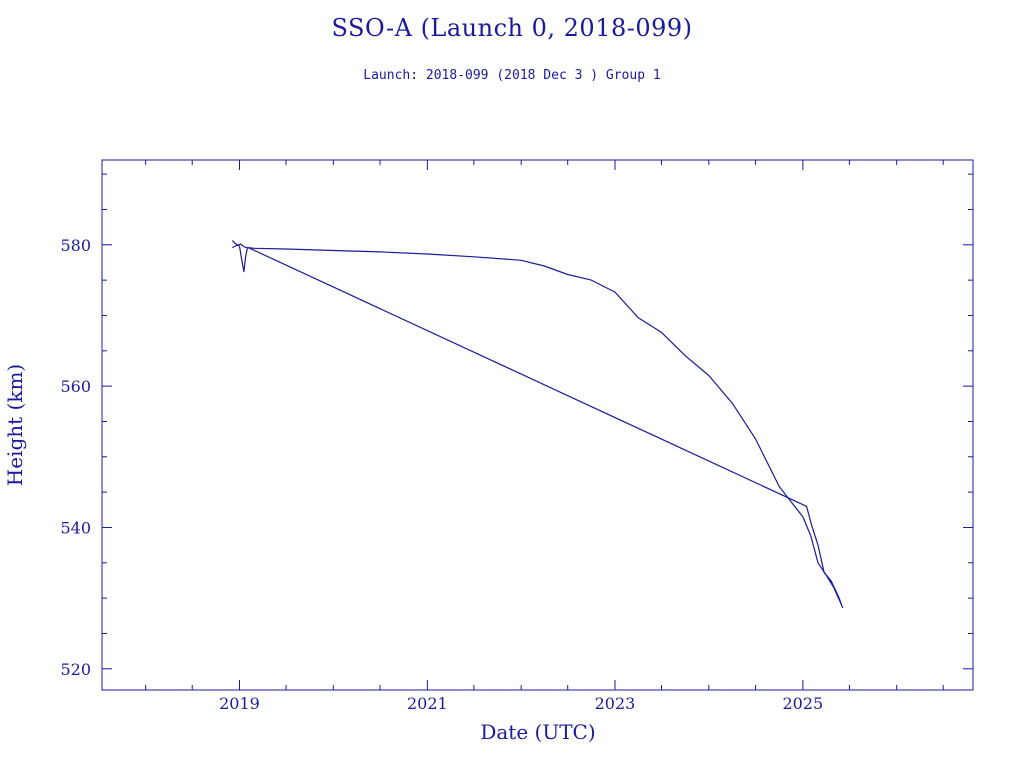  Describe the element at coordinates (75, 457) in the screenshot. I see `y-tick-labels: 520 540 560 580` at that location.